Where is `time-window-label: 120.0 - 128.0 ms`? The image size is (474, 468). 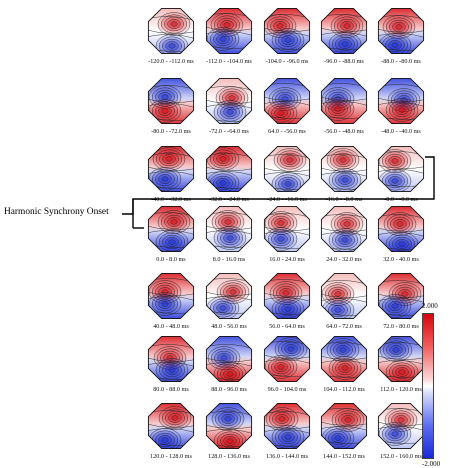 time-window-label: 120.0 - 128.0 ms is located at coordinates (171, 456).